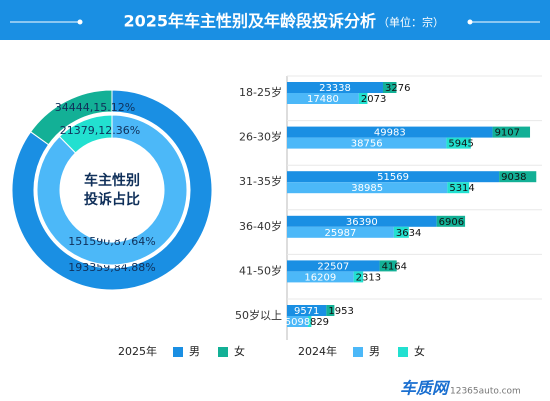 This screenshot has height=401, width=550. I want to click on bar-label: 3276, so click(397, 88).